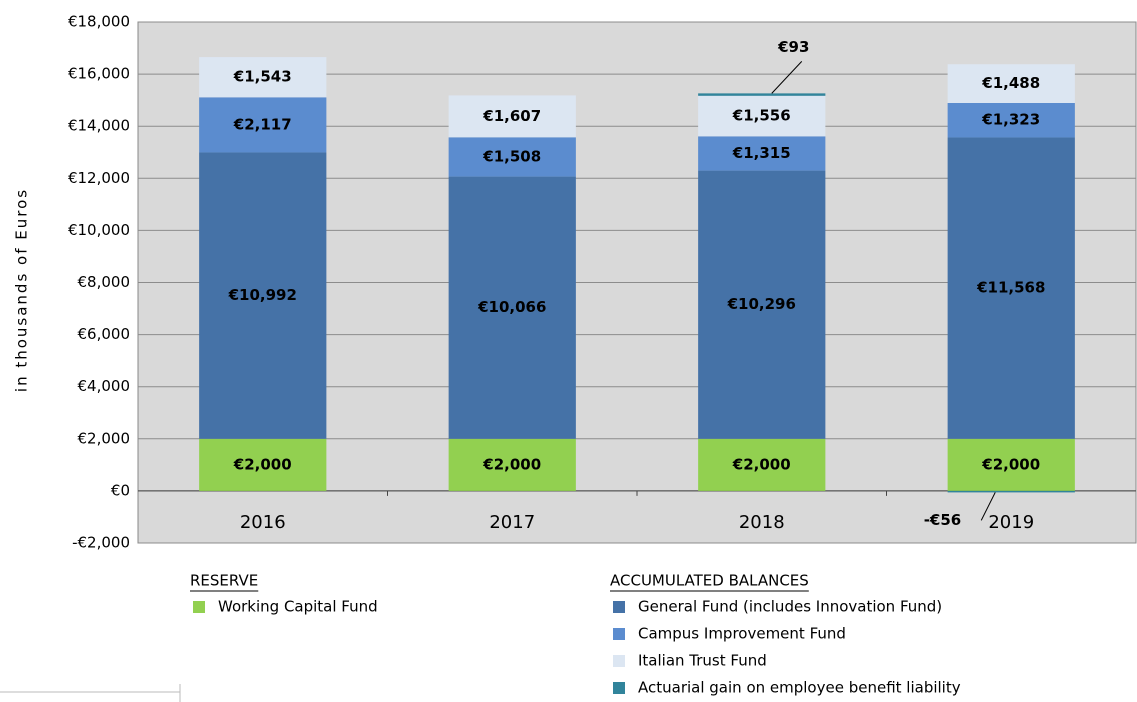 This screenshot has width=1137, height=702. What do you see at coordinates (99, 230) in the screenshot?
I see `y-tick-label: €10,000` at bounding box center [99, 230].